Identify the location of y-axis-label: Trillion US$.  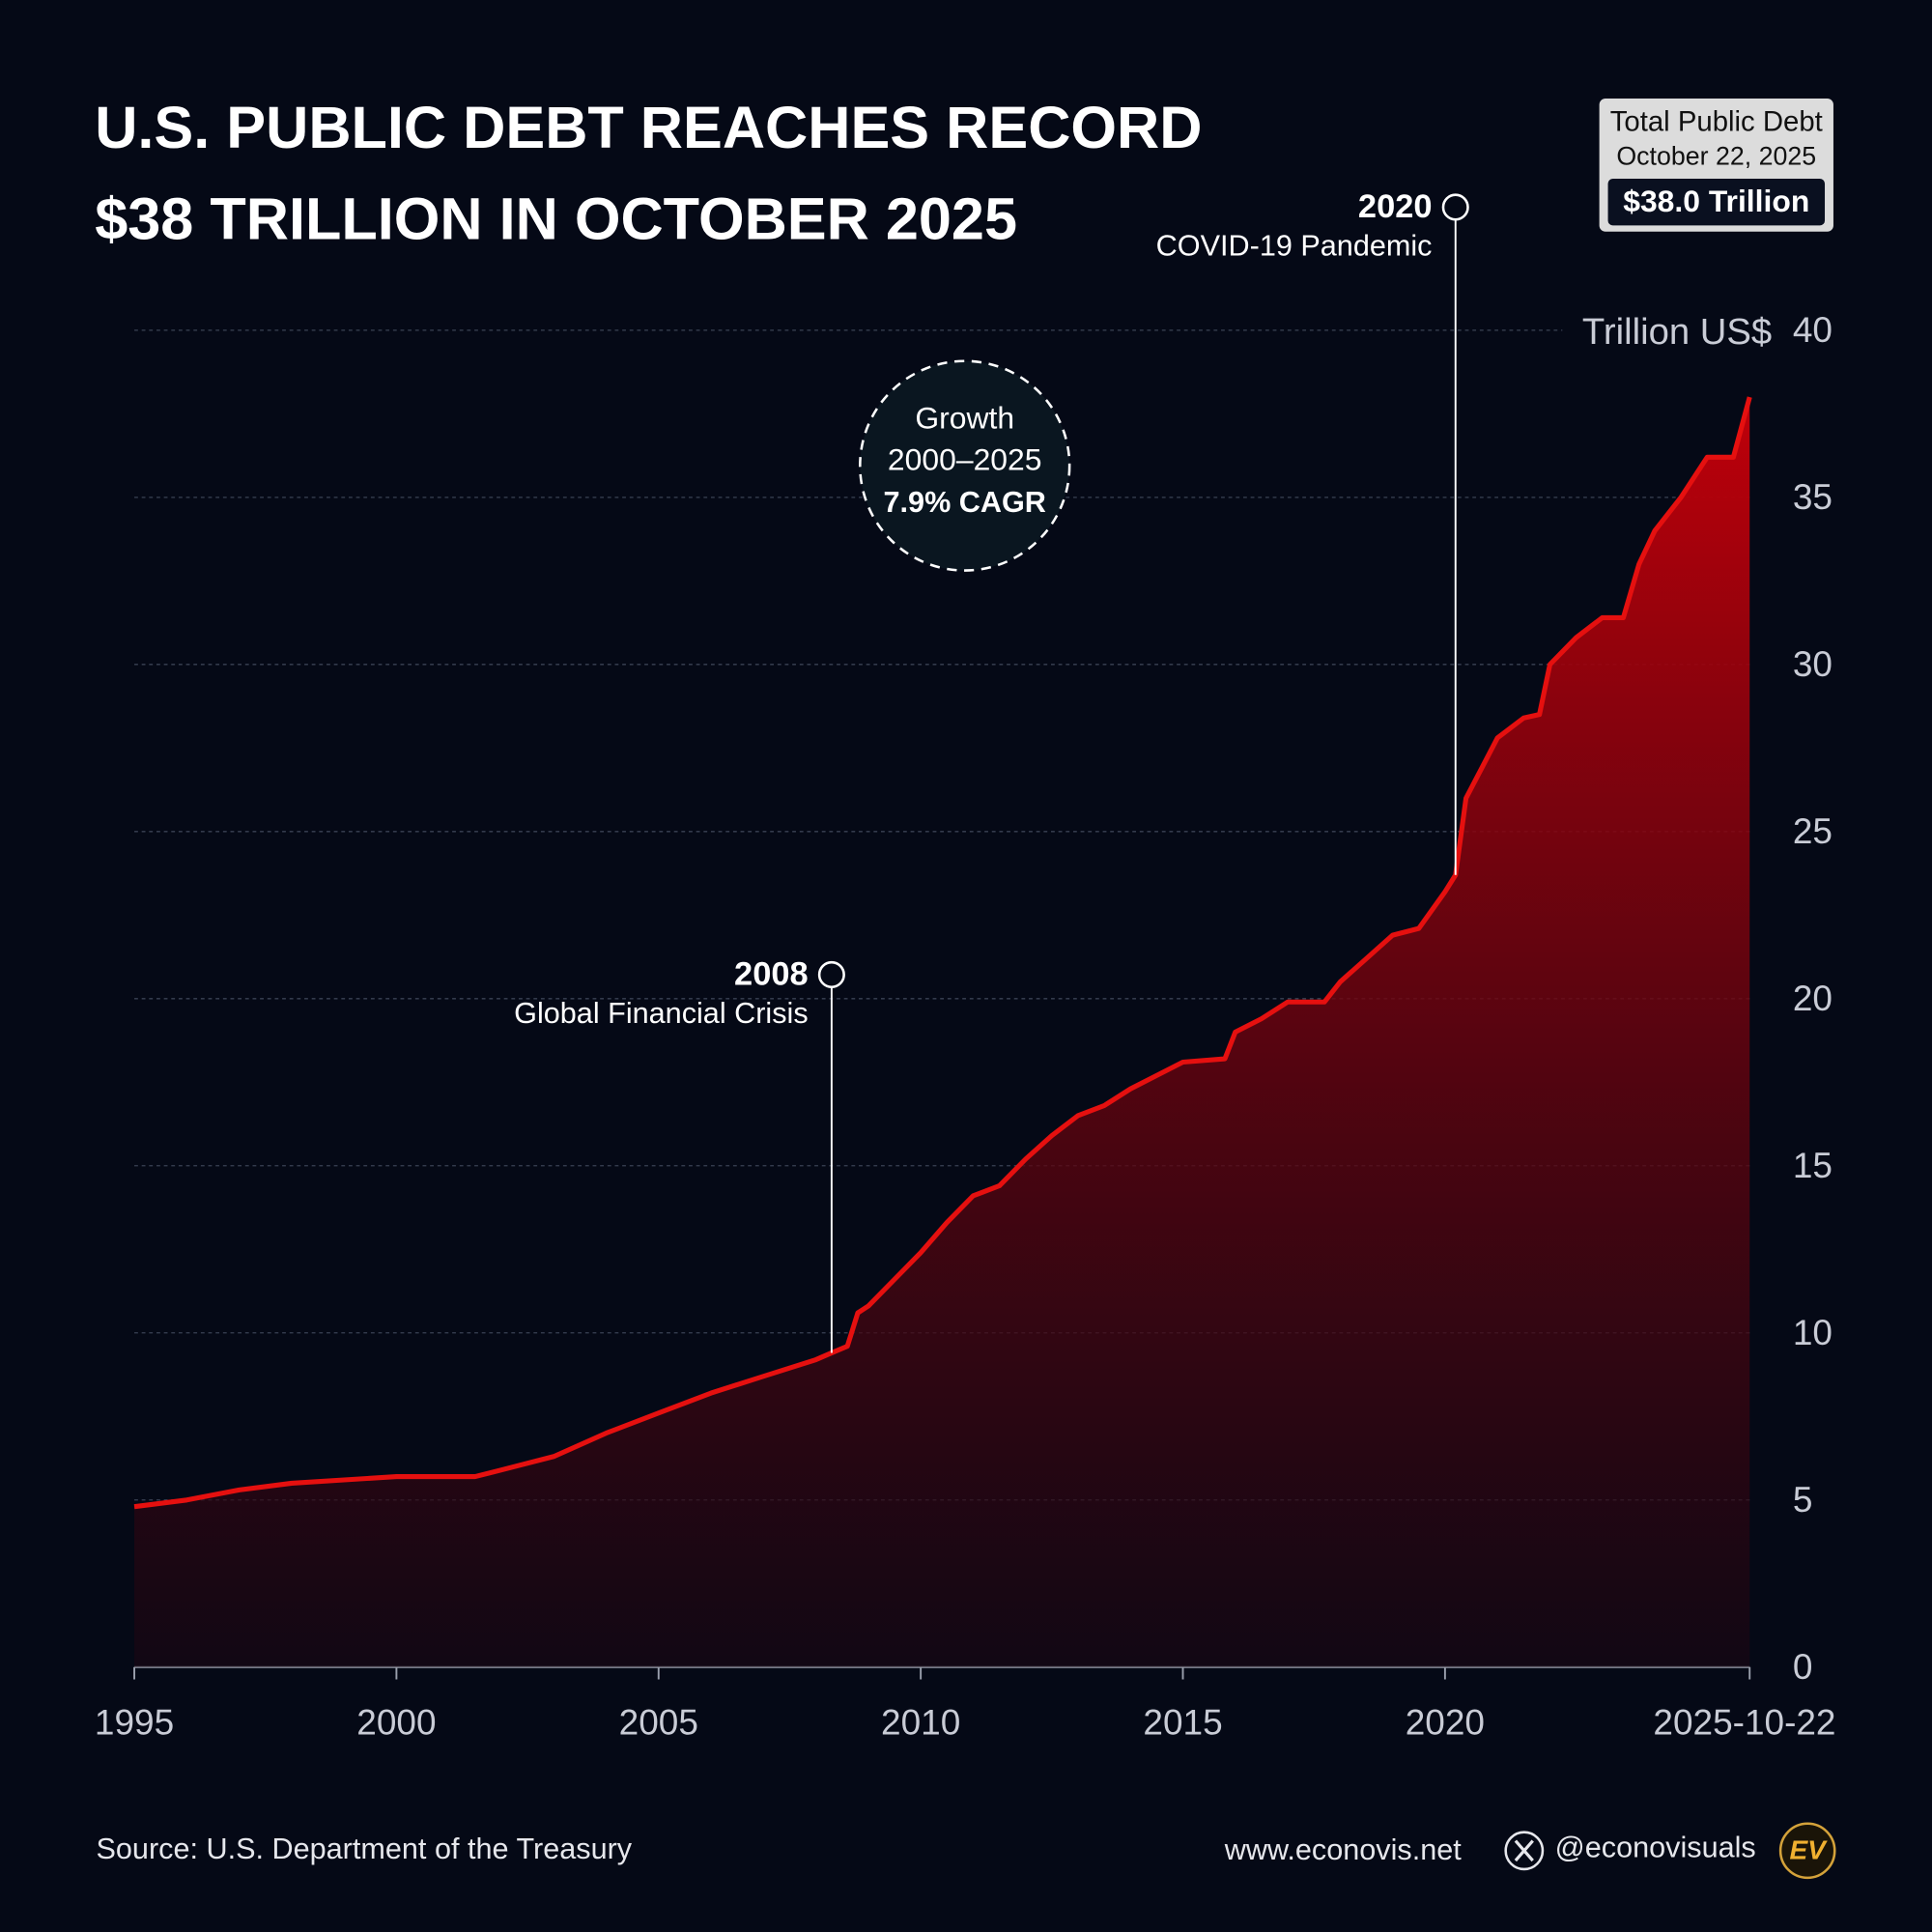
(1677, 332).